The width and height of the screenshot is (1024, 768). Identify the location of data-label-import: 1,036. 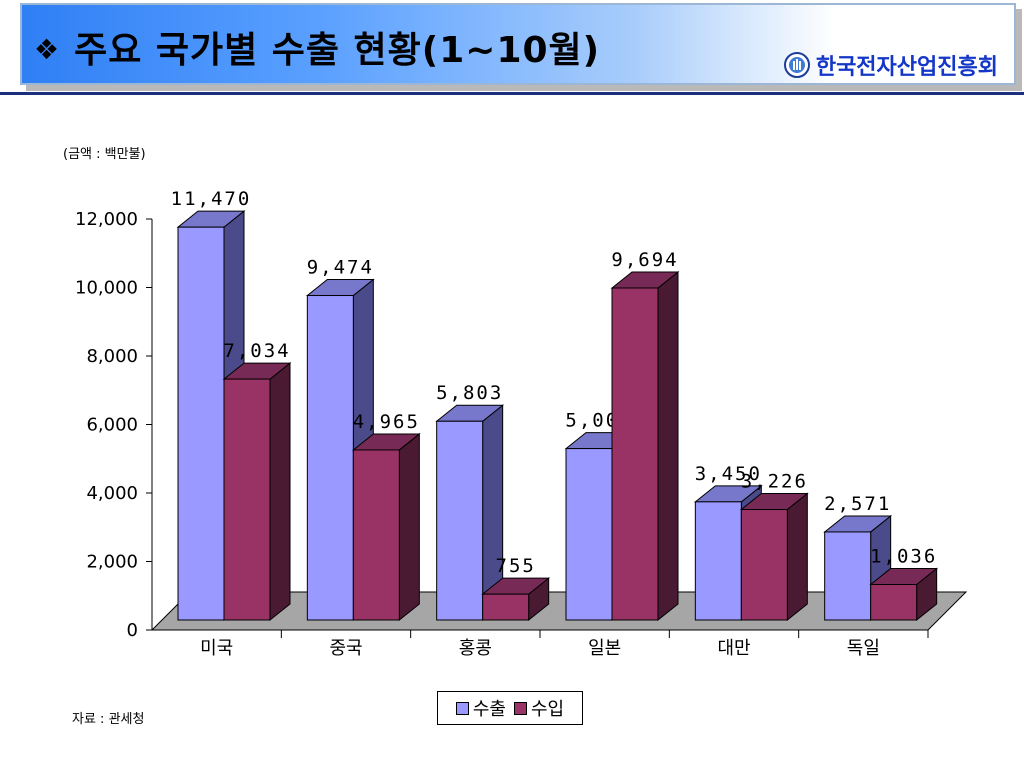
(903, 557).